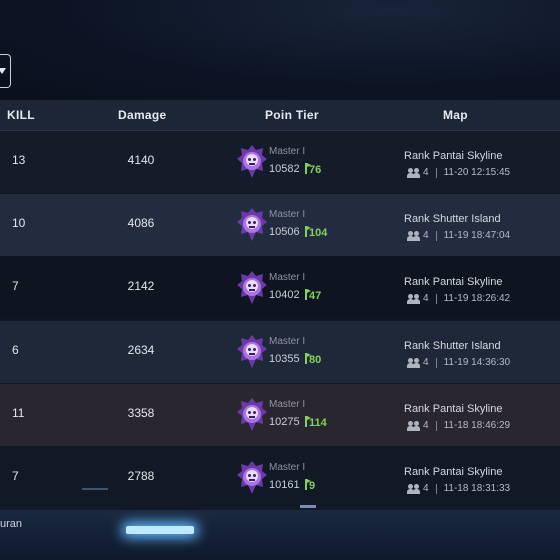 The width and height of the screenshot is (560, 560). I want to click on match-time: 11-18 18:46:29, so click(477, 425).